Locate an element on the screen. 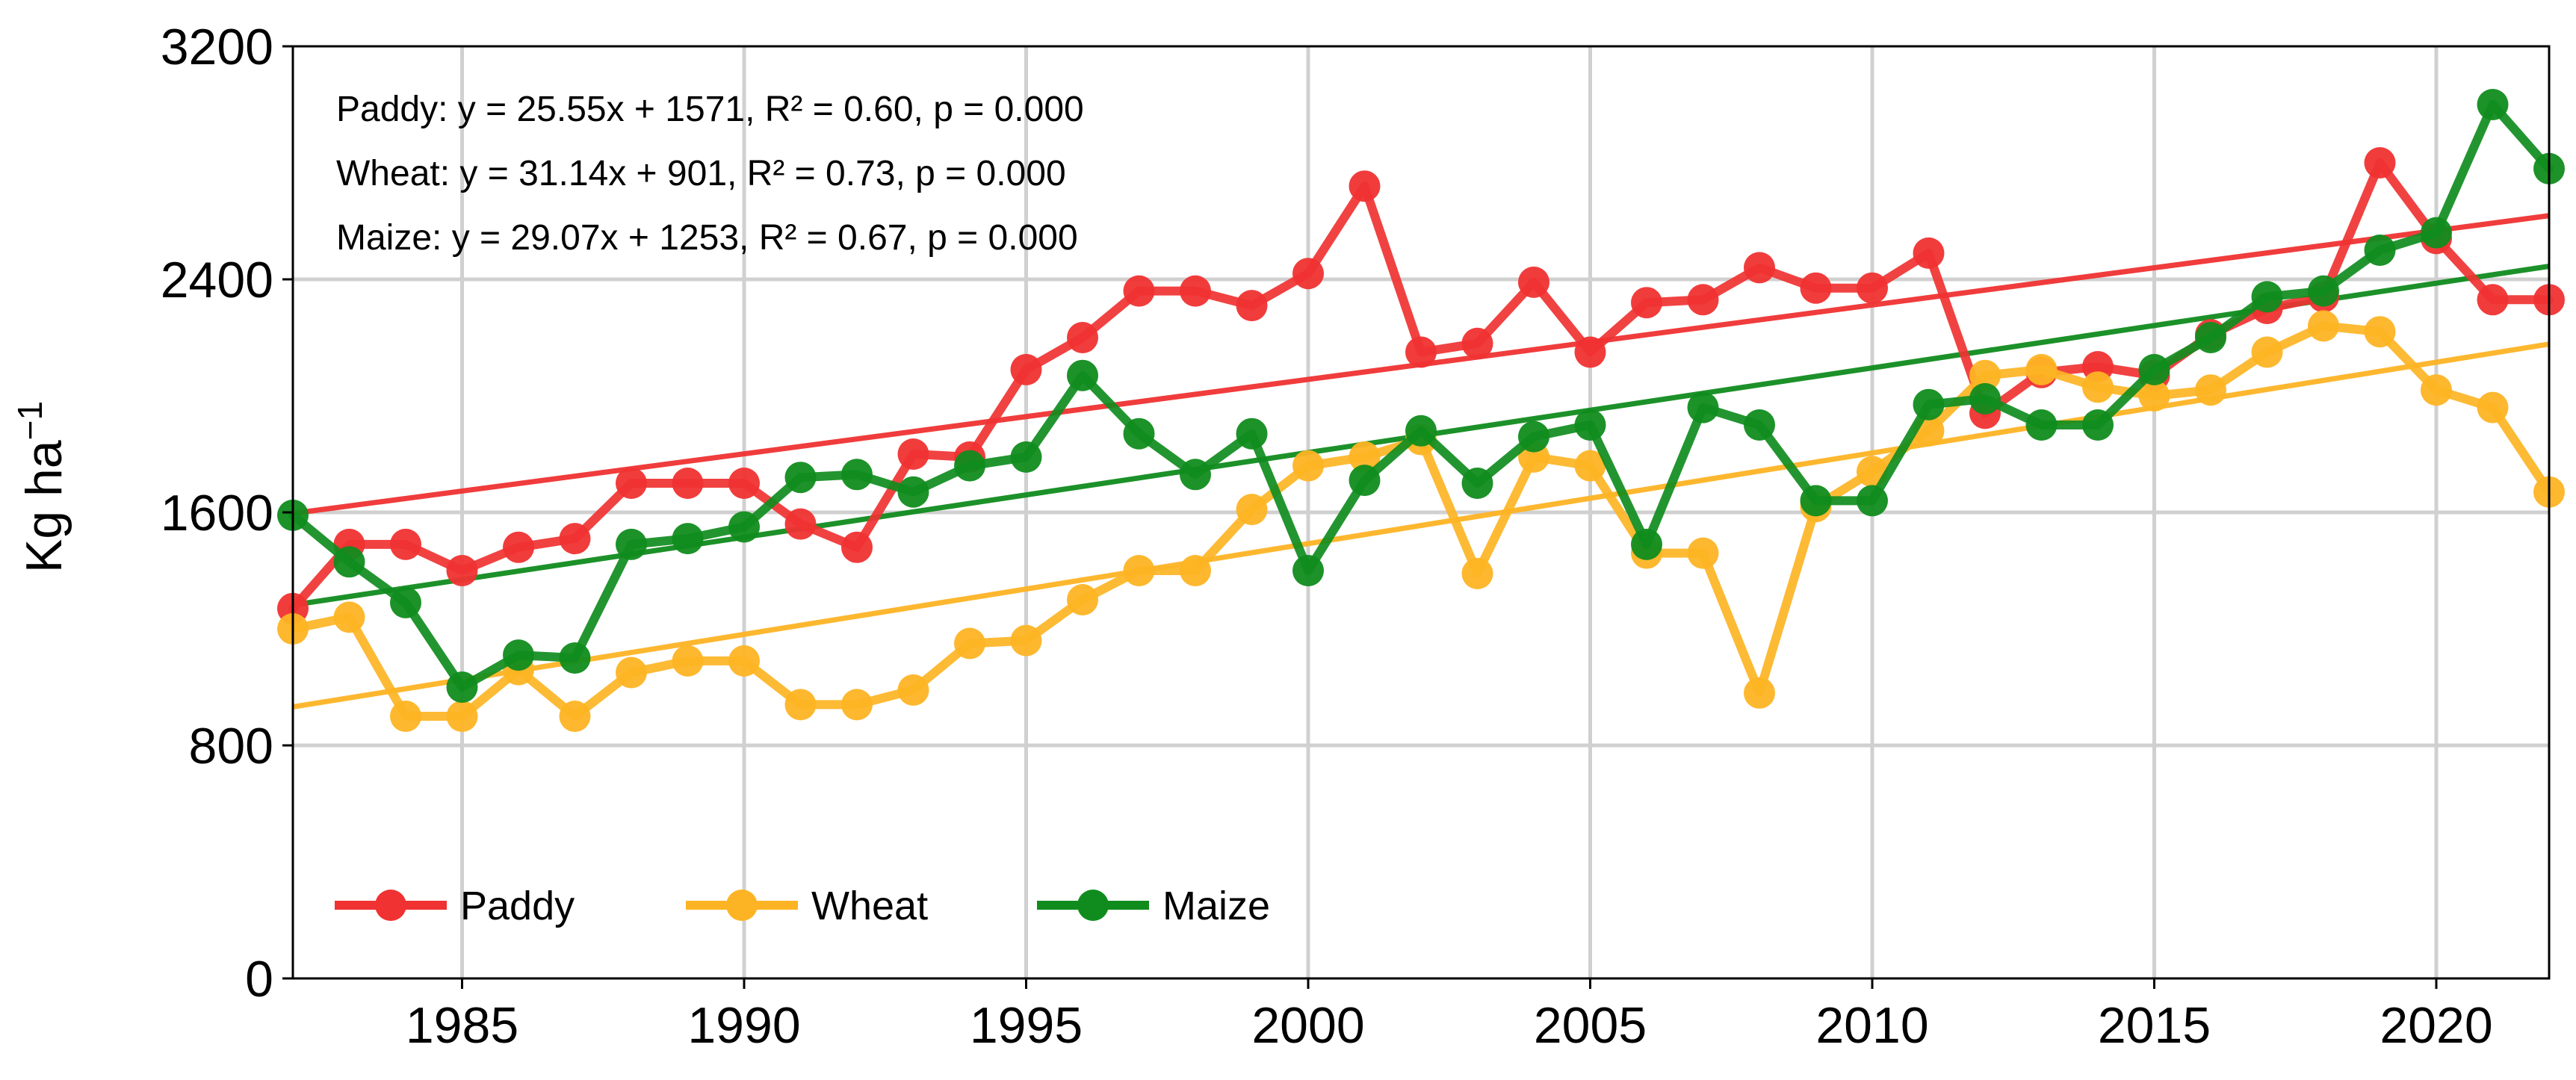 The image size is (2576, 1080). paddy-point-1997 is located at coordinates (1139, 291).